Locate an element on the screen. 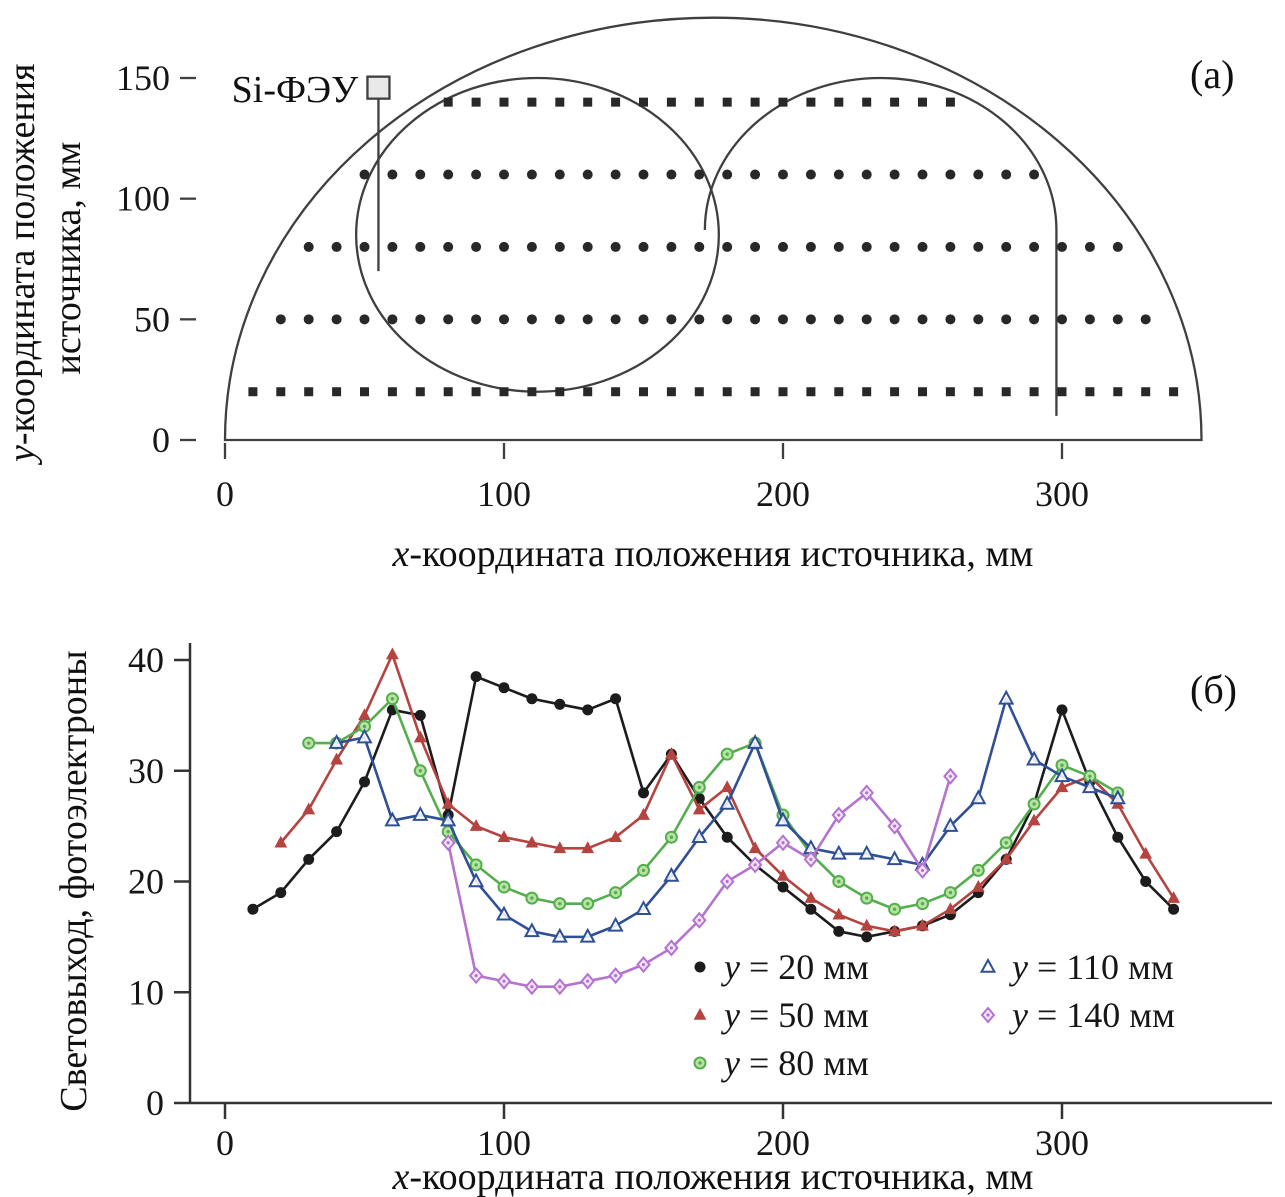 This screenshot has width=1285, height=1197. legend-label: y = 110 мм is located at coordinates (1091, 967).